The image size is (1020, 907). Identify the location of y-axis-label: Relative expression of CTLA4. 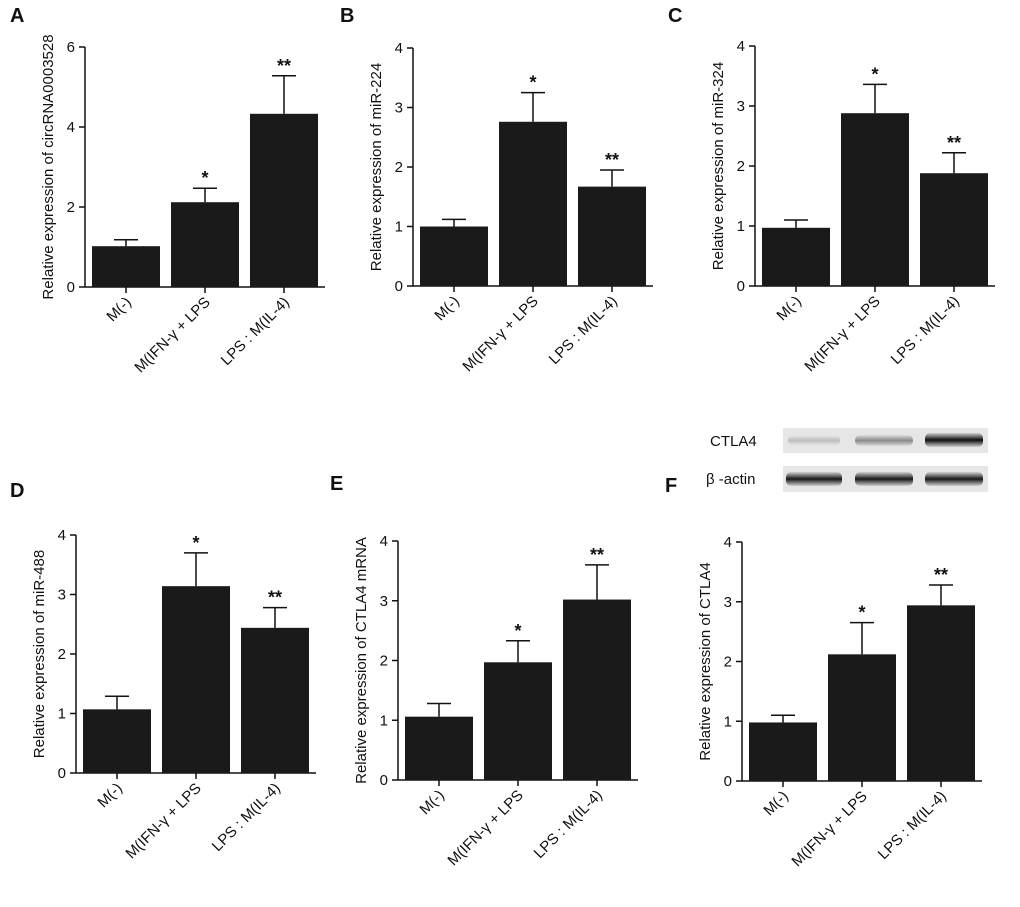
(705, 661).